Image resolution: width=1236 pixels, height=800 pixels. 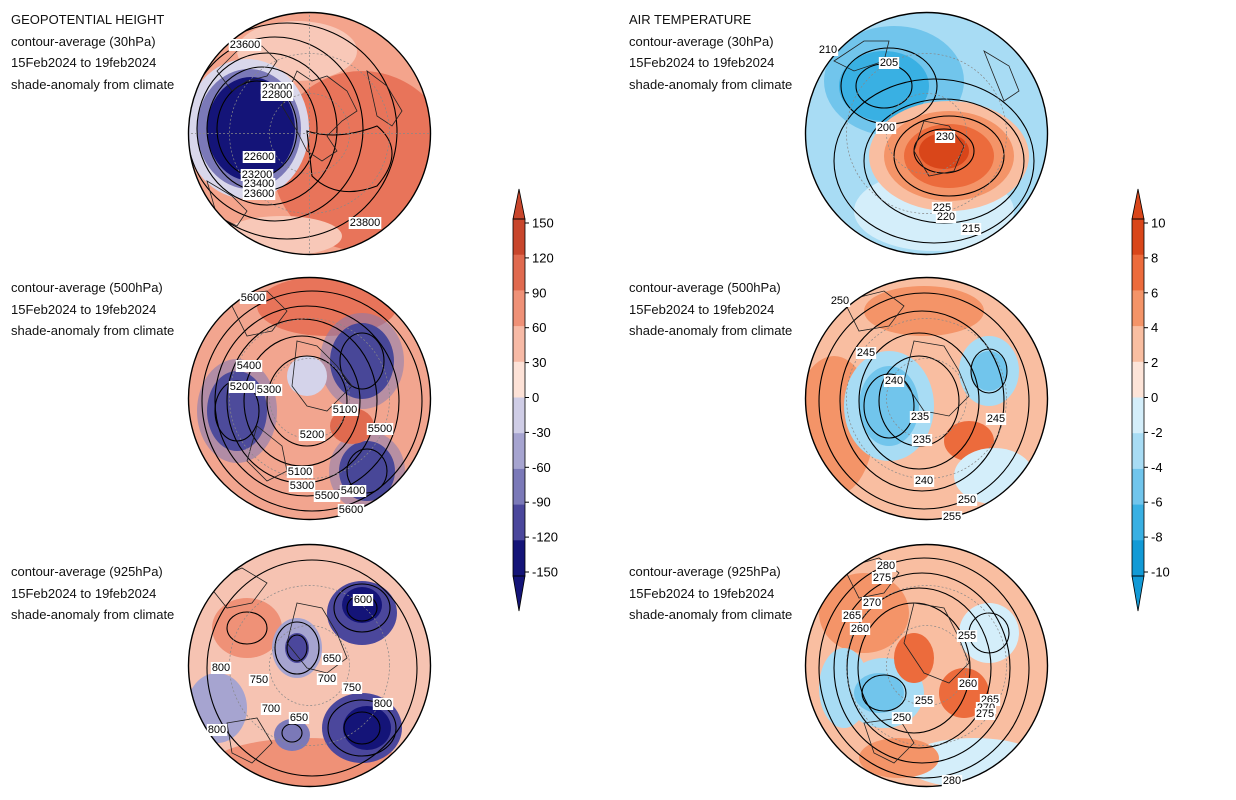 What do you see at coordinates (259, 157) in the screenshot?
I see `contour-label: 22600` at bounding box center [259, 157].